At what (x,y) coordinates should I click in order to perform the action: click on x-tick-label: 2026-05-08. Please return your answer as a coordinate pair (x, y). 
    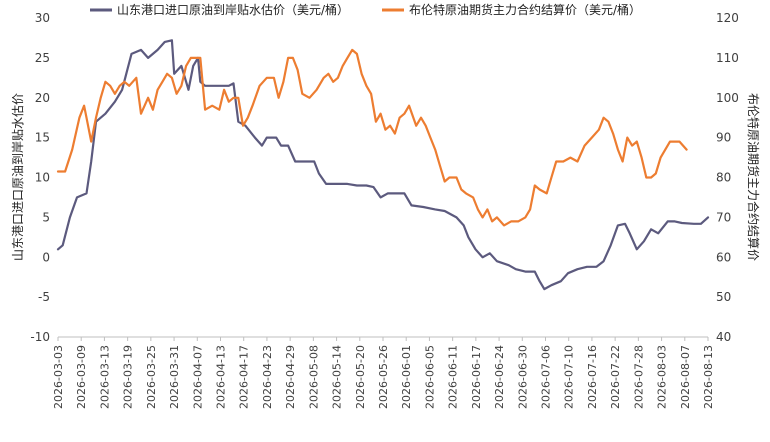
    Looking at the image, I should click on (313, 377).